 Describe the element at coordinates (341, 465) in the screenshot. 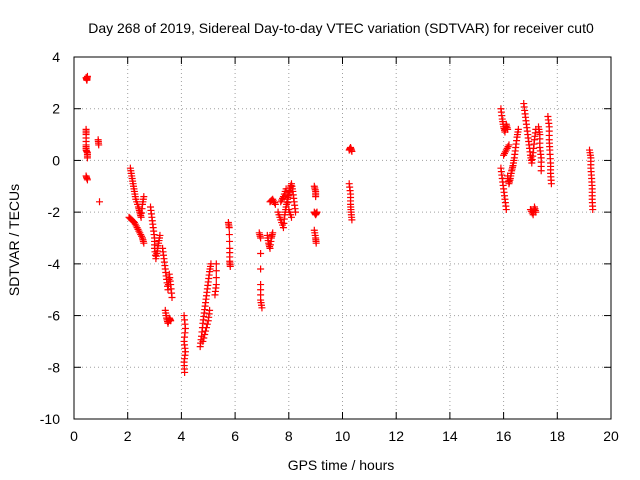

I see `x-axis-title: GPS time / hours` at that location.